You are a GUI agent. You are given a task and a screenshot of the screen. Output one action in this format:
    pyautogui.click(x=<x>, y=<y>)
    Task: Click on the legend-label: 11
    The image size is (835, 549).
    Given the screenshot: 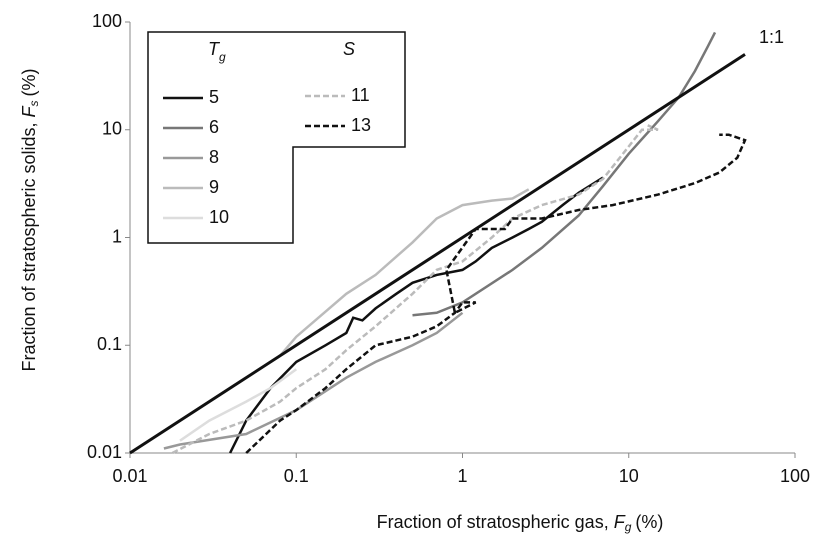 What is the action you would take?
    pyautogui.click(x=360, y=95)
    